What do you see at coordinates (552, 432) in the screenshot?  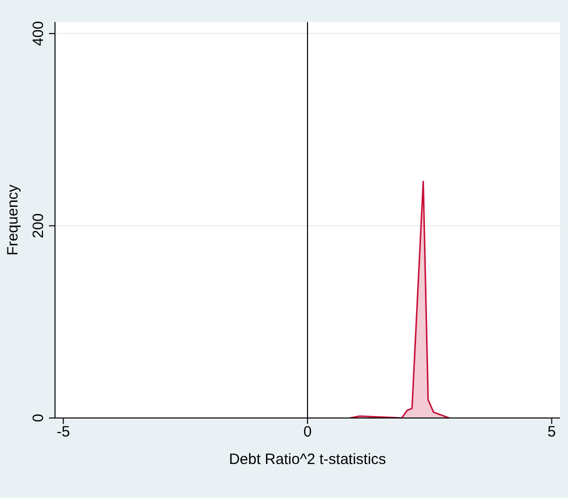 I see `x-tick-label: 5` at bounding box center [552, 432].